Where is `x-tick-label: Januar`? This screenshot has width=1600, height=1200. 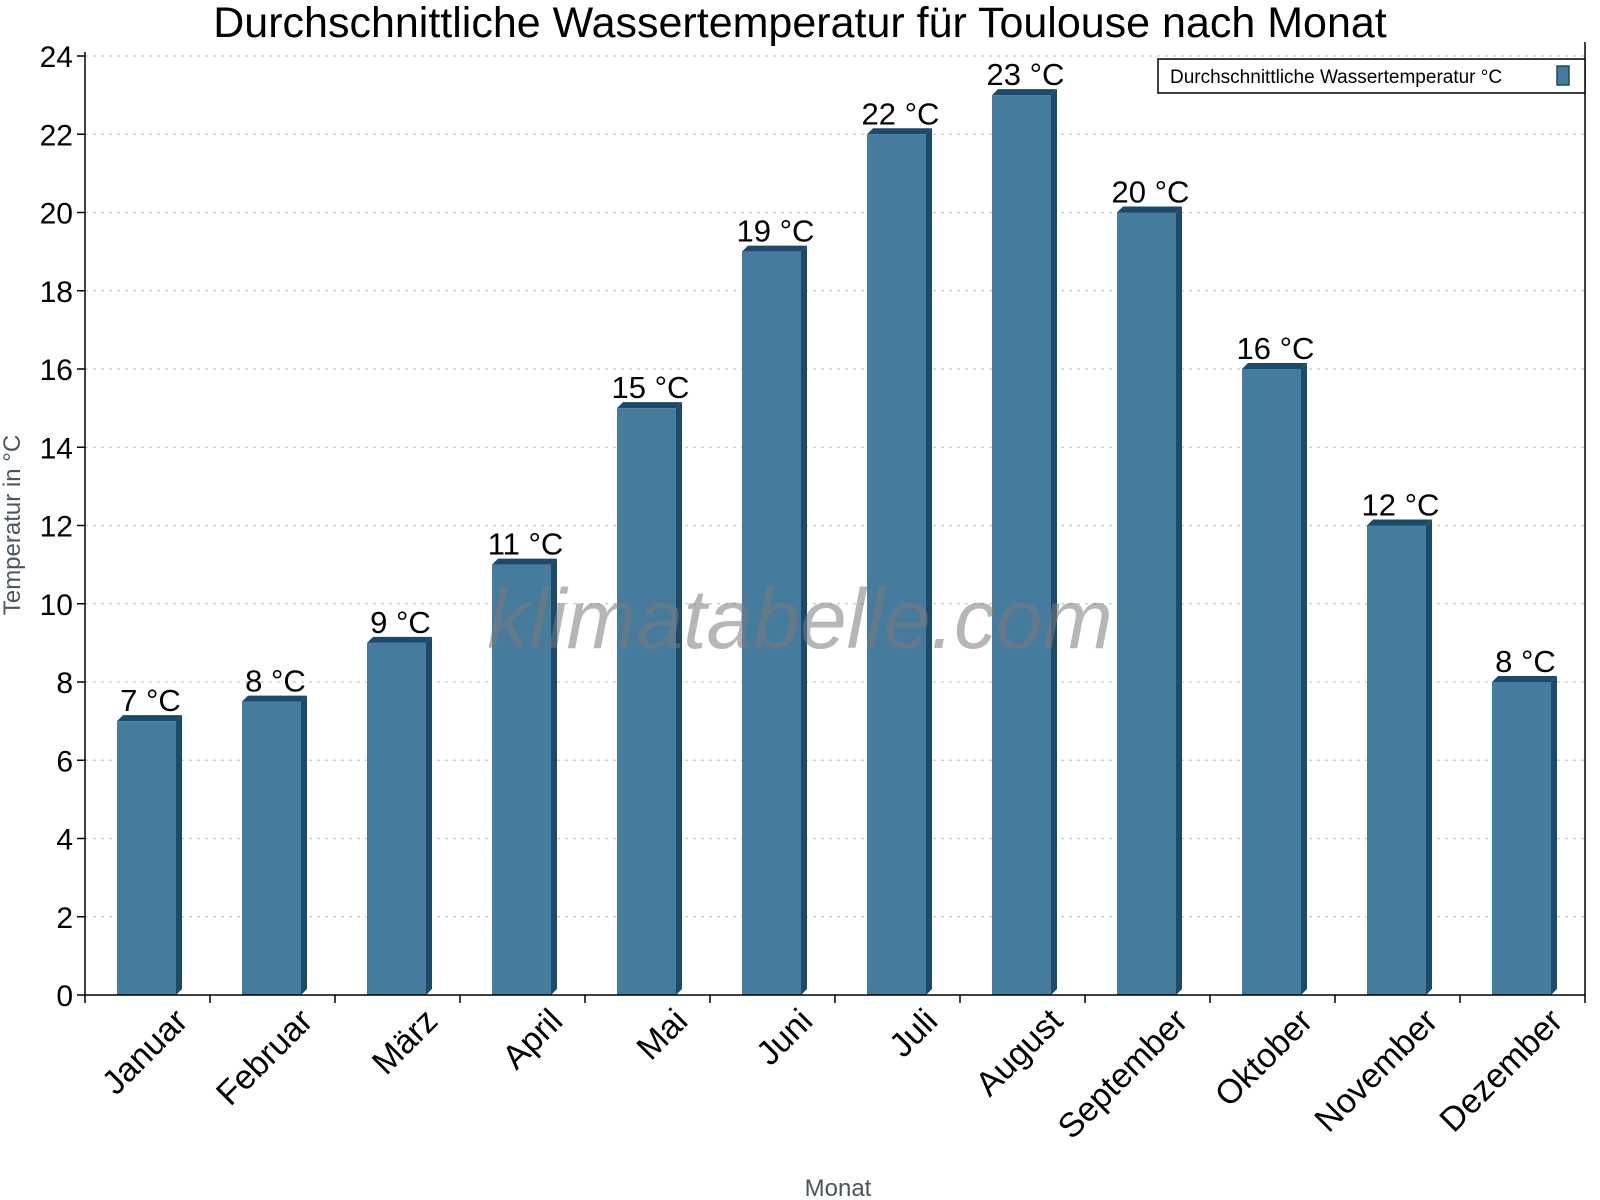 x-tick-label: Januar is located at coordinates (145, 1052).